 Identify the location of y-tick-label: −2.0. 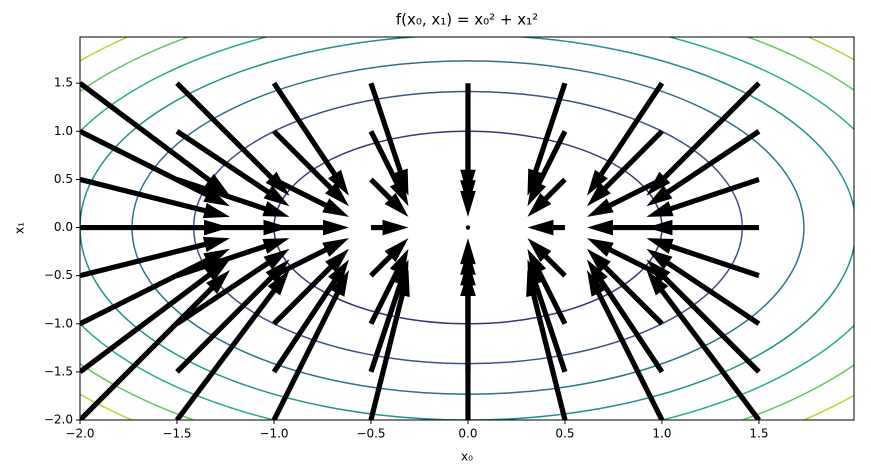
(58, 420).